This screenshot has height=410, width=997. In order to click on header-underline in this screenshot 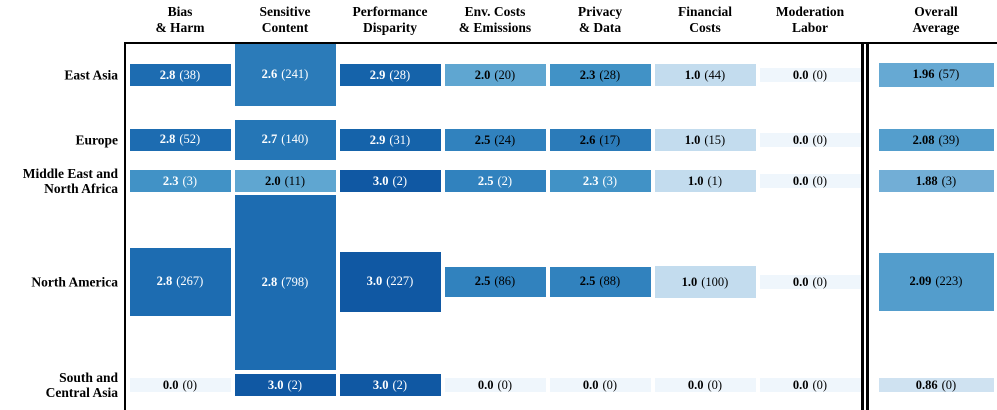, I will do `click(561, 43)`.